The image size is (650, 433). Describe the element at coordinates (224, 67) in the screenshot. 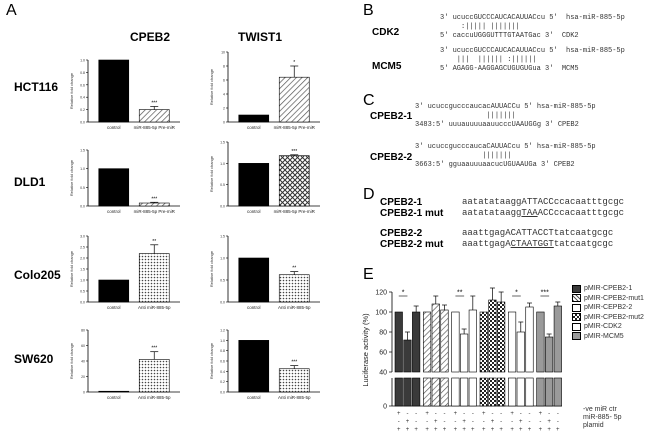

I see `y-tick-label: 8` at that location.